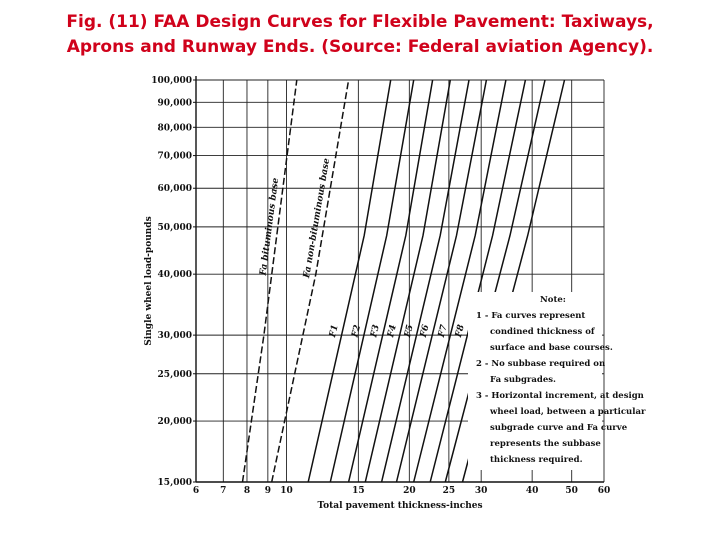 The image size is (720, 540). What do you see at coordinates (481, 491) in the screenshot?
I see `x-tick-label: 30` at bounding box center [481, 491].